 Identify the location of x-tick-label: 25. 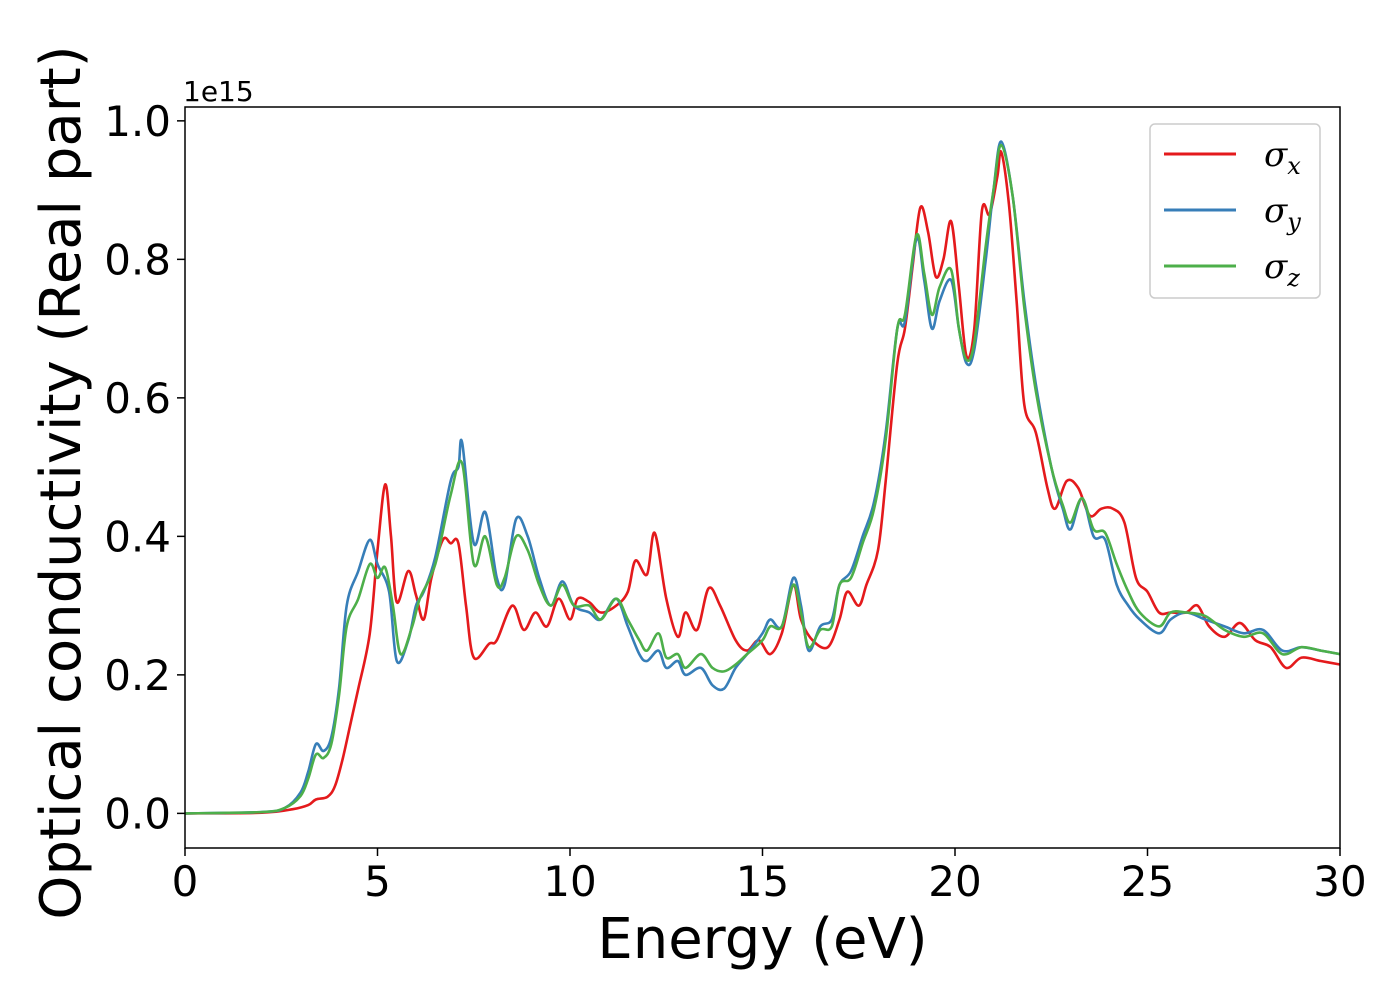
(1147, 881).